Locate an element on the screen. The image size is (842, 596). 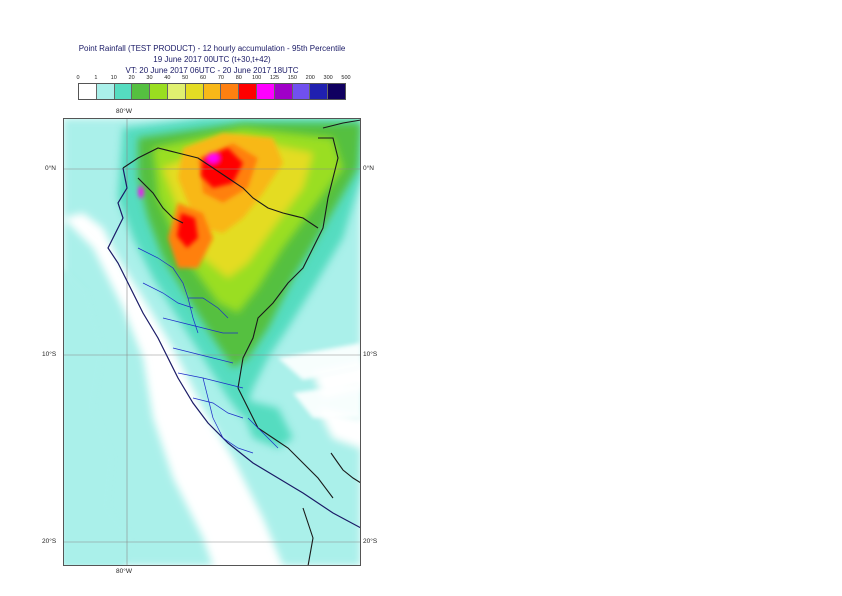
legend-tick-4: 30 is located at coordinates (149, 78).